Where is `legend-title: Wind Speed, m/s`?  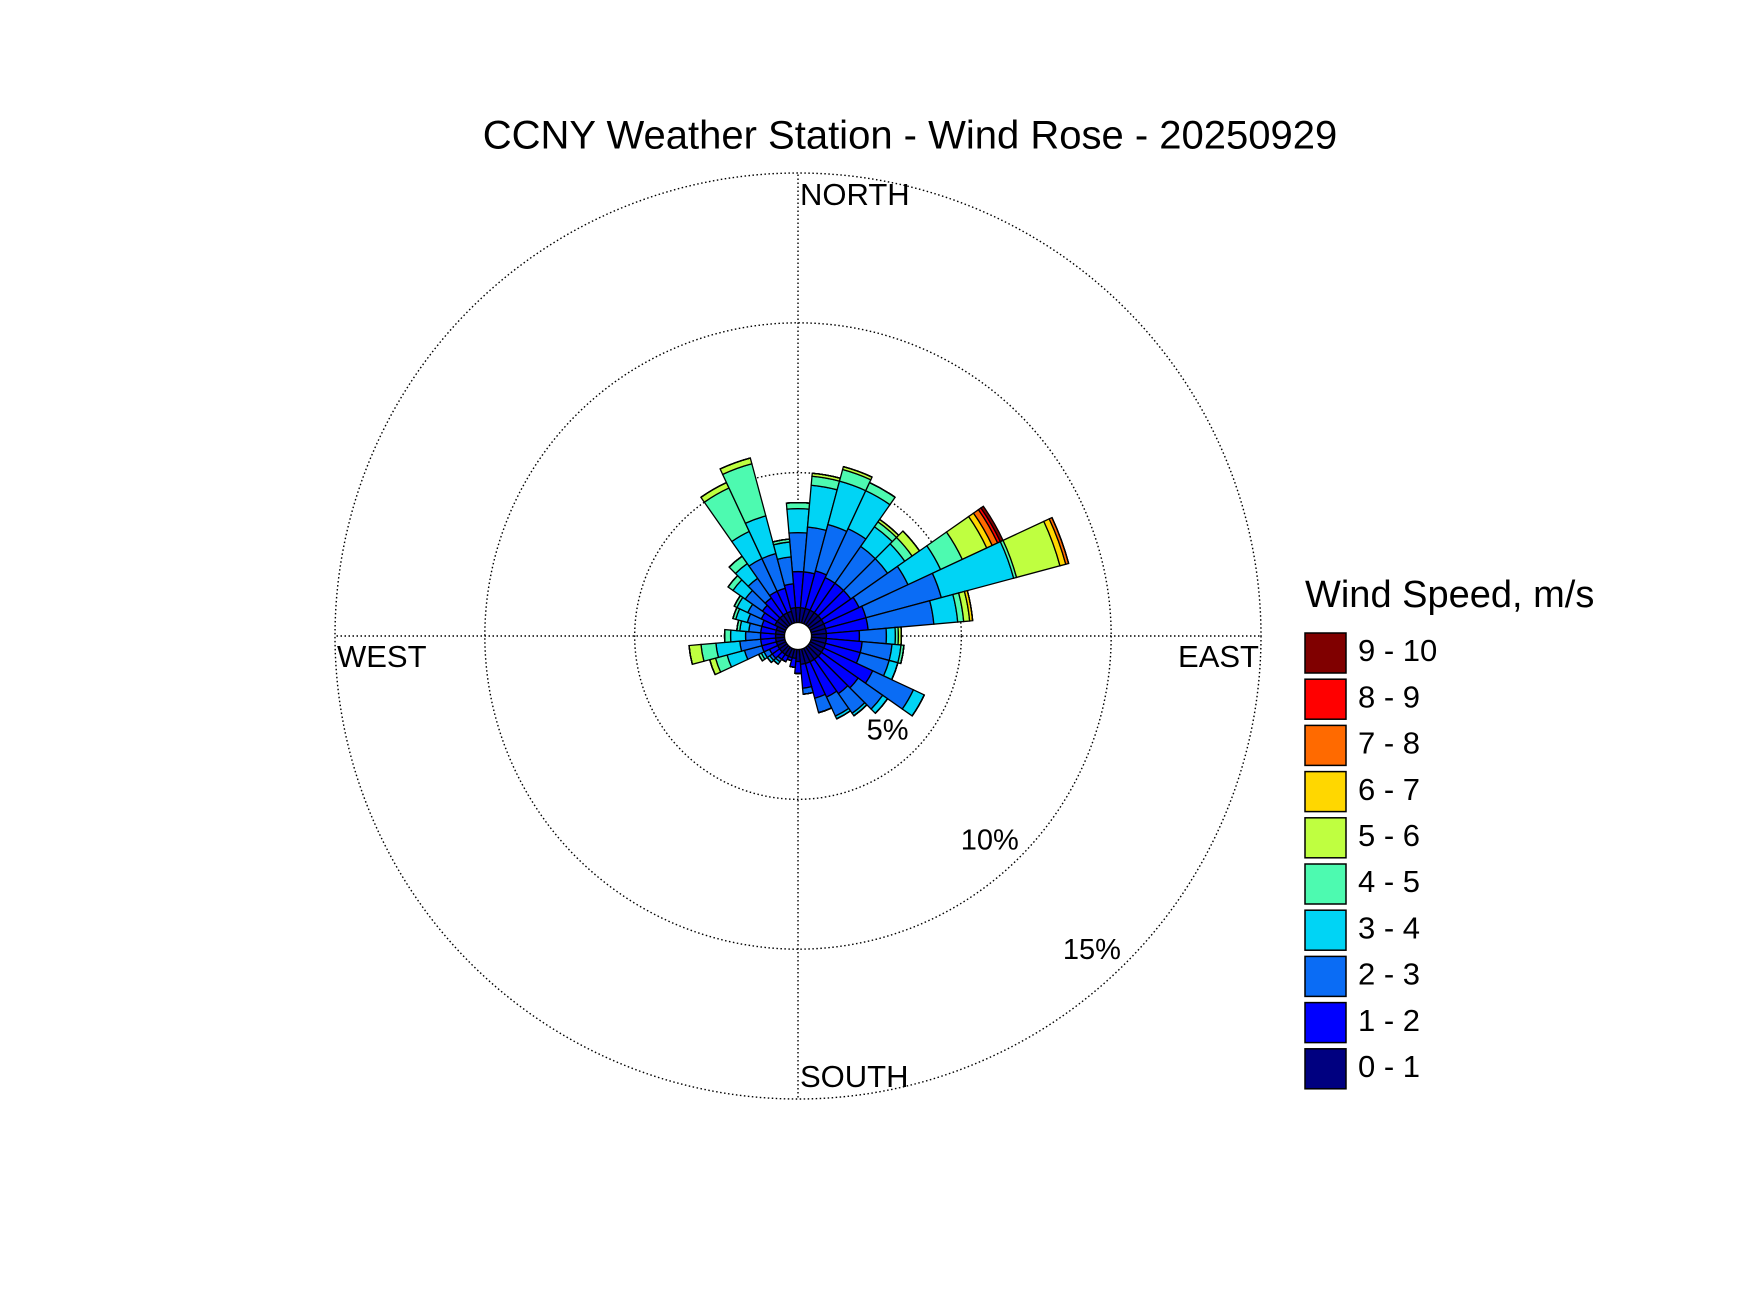
legend-title: Wind Speed, m/s is located at coordinates (1449, 595).